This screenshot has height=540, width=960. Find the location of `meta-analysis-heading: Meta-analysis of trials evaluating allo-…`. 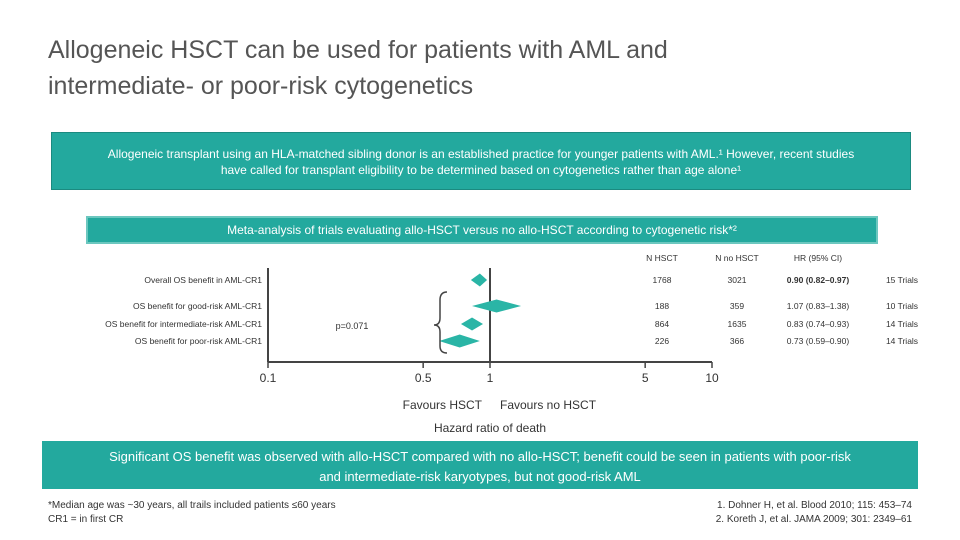

meta-analysis-heading: Meta-analysis of trials evaluating allo-… is located at coordinates (482, 230).